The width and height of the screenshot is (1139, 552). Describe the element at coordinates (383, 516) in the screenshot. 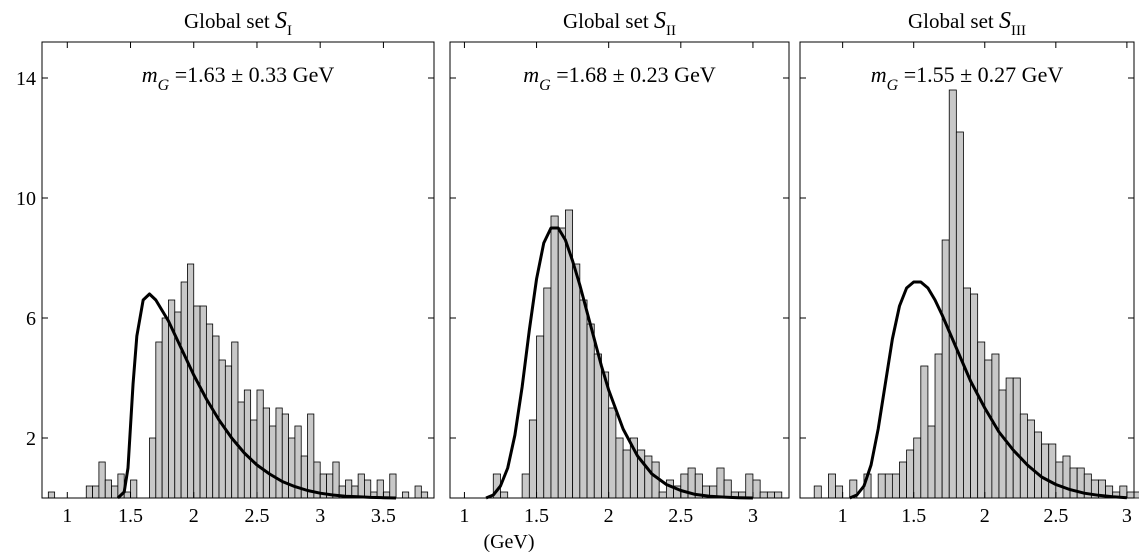

I see `x-tick-label: 3.5` at that location.